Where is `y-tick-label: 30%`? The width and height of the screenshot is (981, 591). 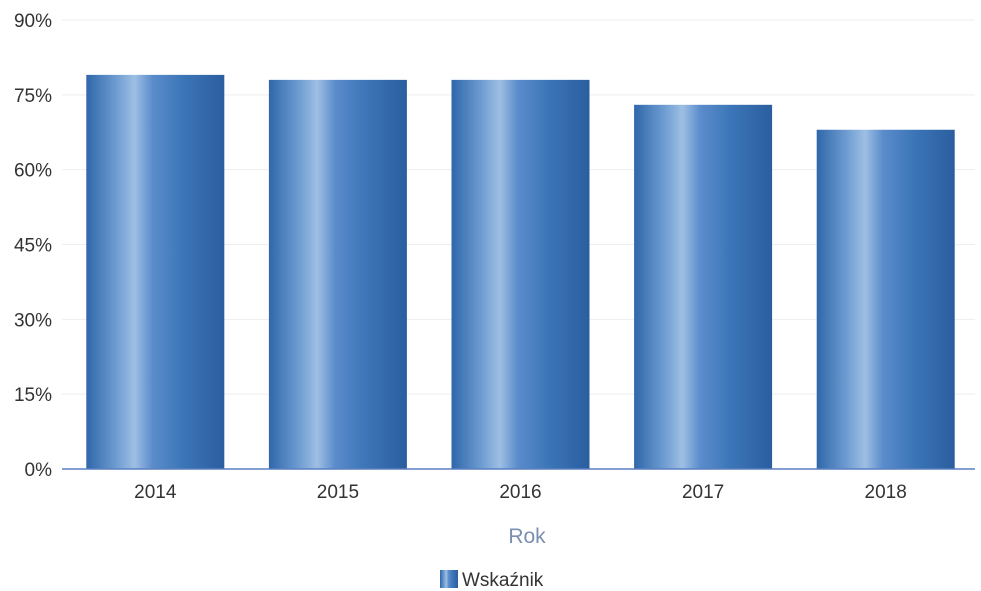
y-tick-label: 30% is located at coordinates (33, 320).